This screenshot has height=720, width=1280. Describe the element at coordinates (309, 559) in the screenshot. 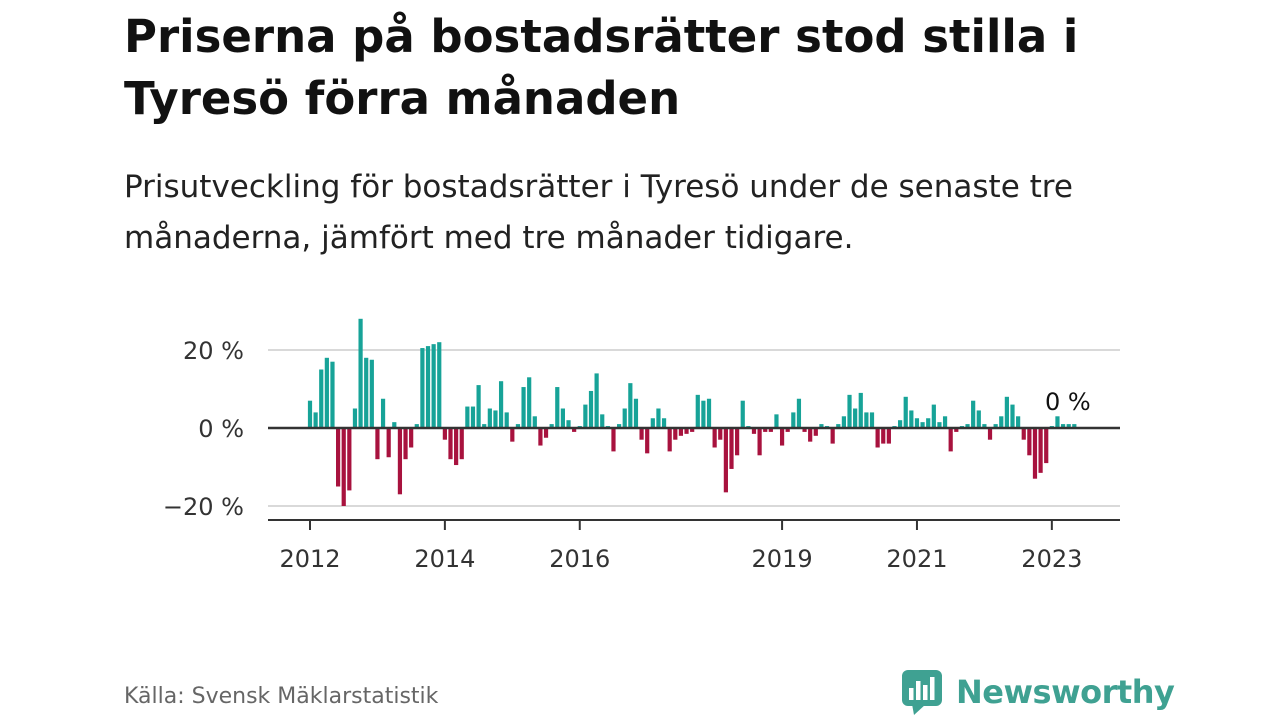

I see `x-tick-label: 2012` at that location.